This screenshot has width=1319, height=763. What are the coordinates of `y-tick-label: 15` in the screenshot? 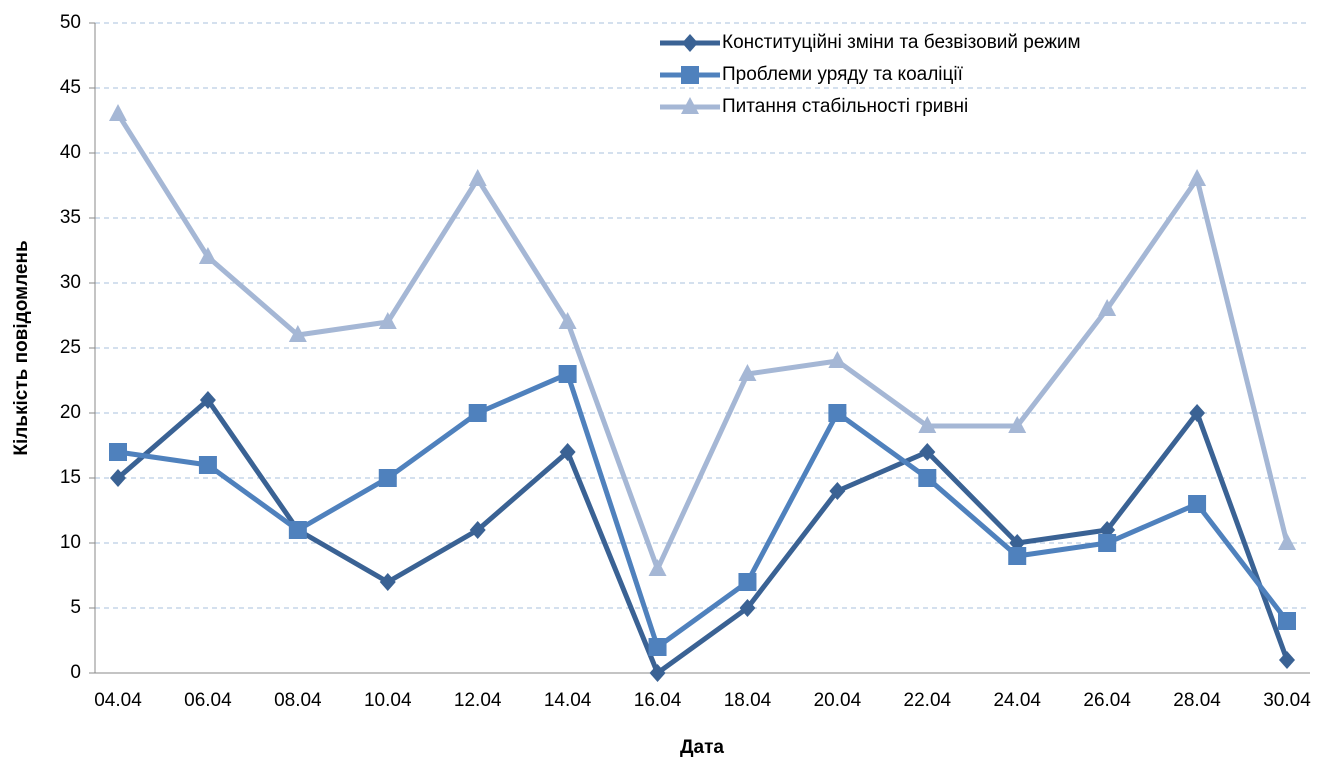 It's located at (70, 477).